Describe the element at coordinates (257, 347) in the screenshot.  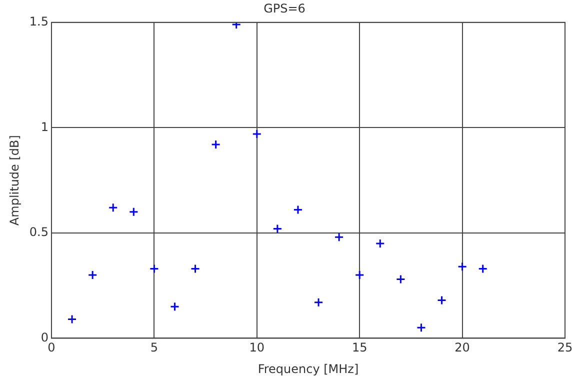
I see `x-tick-label: 10` at that location.